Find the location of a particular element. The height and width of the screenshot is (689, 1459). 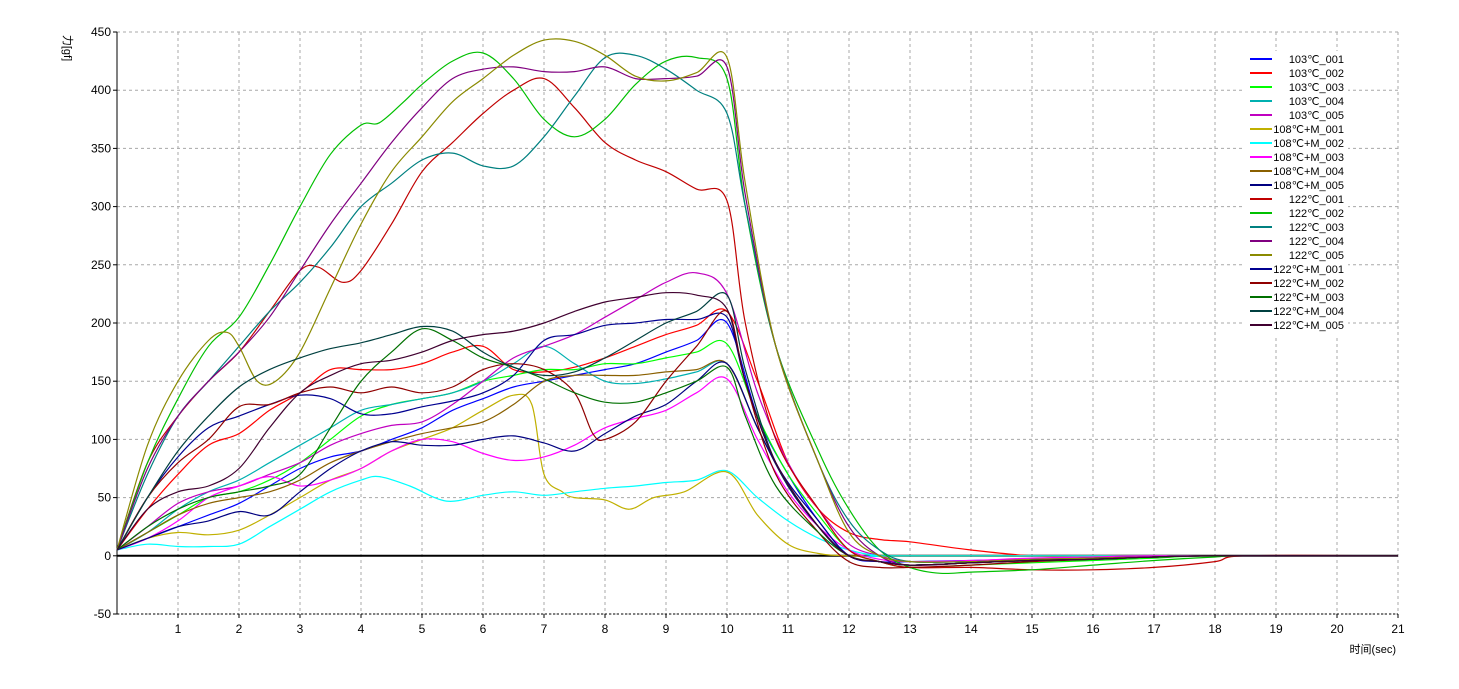

legend-label: 103℃_005 is located at coordinates (1316, 116).